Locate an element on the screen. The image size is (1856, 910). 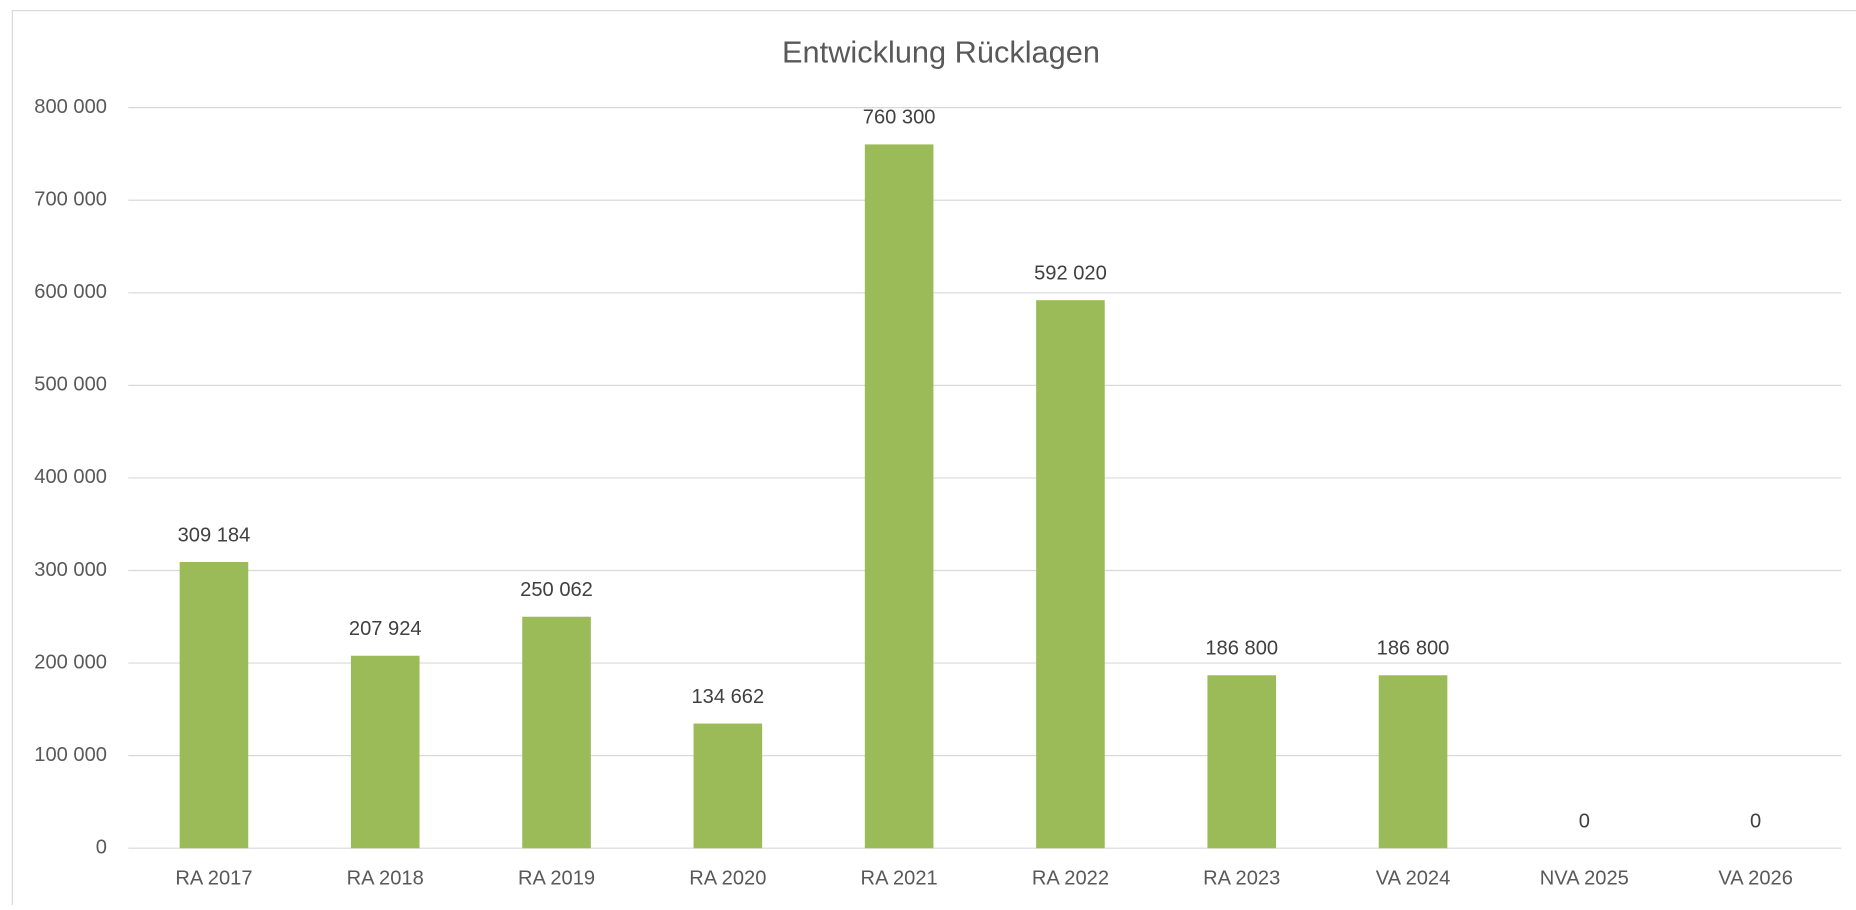
data-label: 134 662 is located at coordinates (727, 697).